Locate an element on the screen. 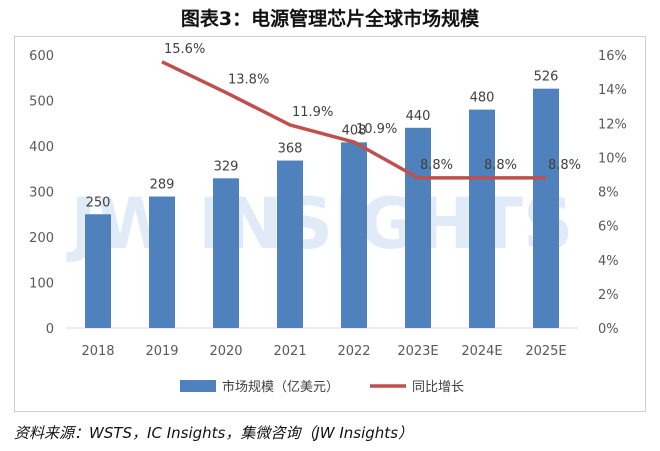 The width and height of the screenshot is (660, 451). x-tick-label: 2018 is located at coordinates (97, 351).